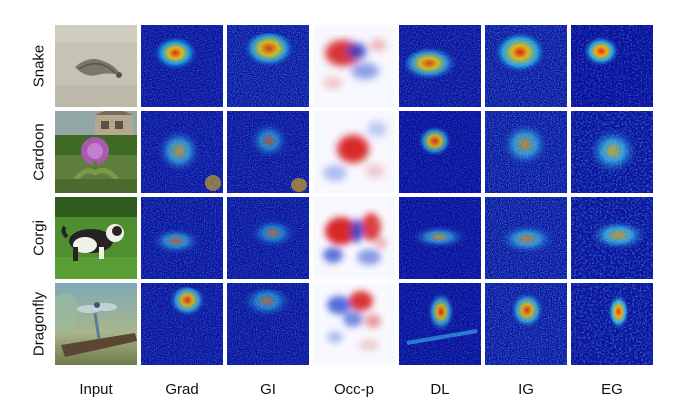 This screenshot has width=673, height=405. Describe the element at coordinates (440, 389) in the screenshot. I see `column-label-dl: DL` at that location.